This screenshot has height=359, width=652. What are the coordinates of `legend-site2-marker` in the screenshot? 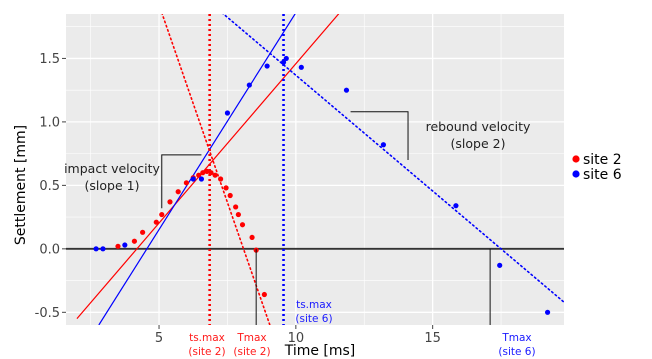 It's located at (576, 159).